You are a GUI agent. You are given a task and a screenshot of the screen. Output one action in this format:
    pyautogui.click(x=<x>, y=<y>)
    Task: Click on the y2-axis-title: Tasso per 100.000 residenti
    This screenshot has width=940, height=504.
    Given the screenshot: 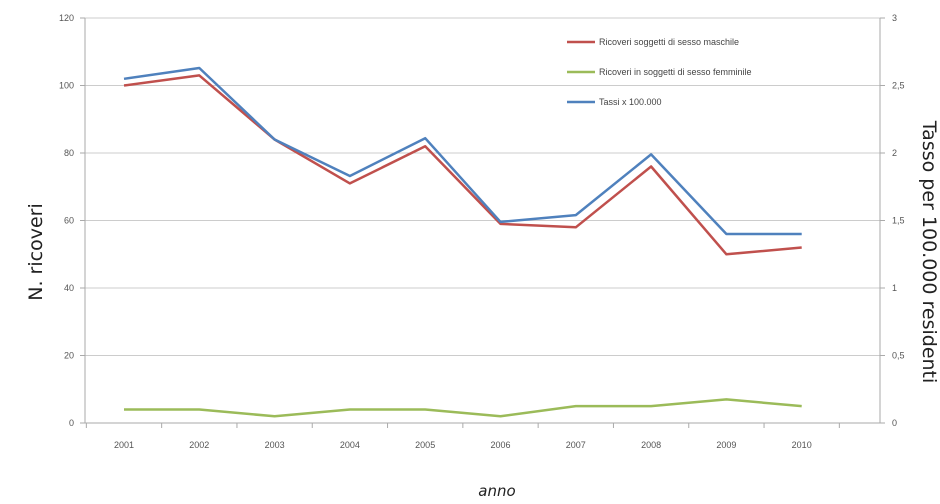 What is the action you would take?
    pyautogui.click(x=929, y=252)
    